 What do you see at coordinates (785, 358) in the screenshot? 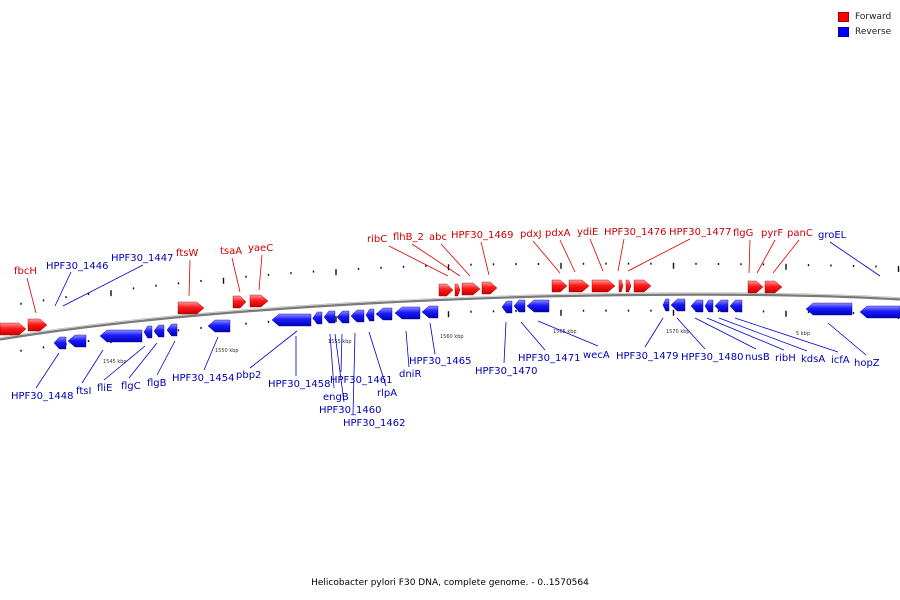
I see `gene-label: ribH` at bounding box center [785, 358].